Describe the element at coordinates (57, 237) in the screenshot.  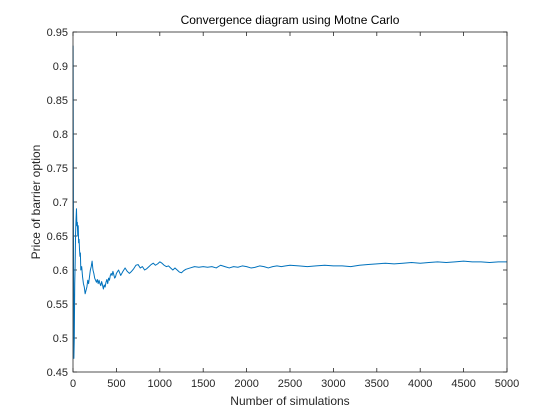
I see `y-tick-label: 0.65` at that location.